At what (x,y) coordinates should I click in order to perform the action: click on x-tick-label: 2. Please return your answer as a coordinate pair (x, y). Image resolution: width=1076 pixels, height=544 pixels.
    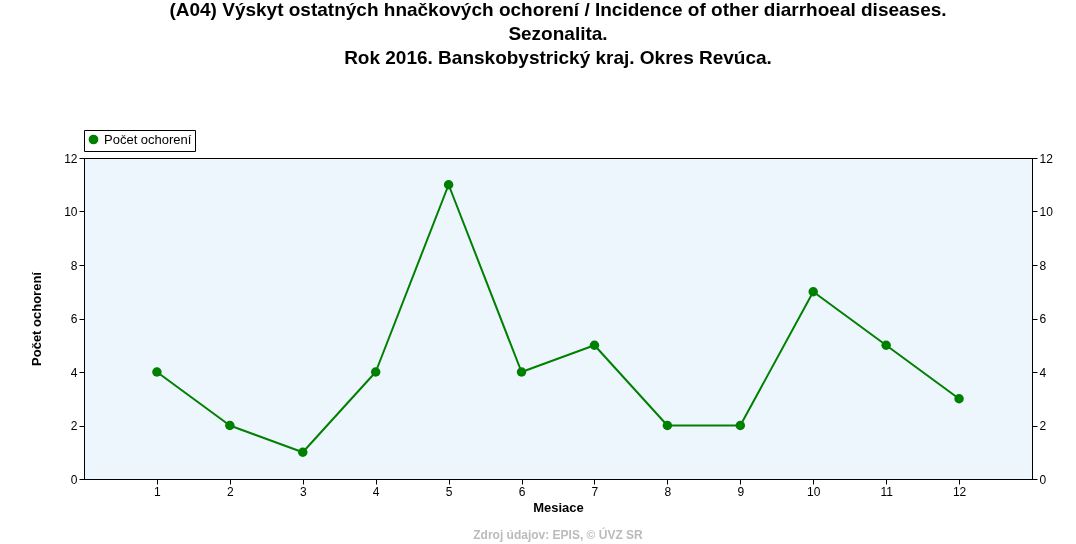
    Looking at the image, I should click on (230, 491).